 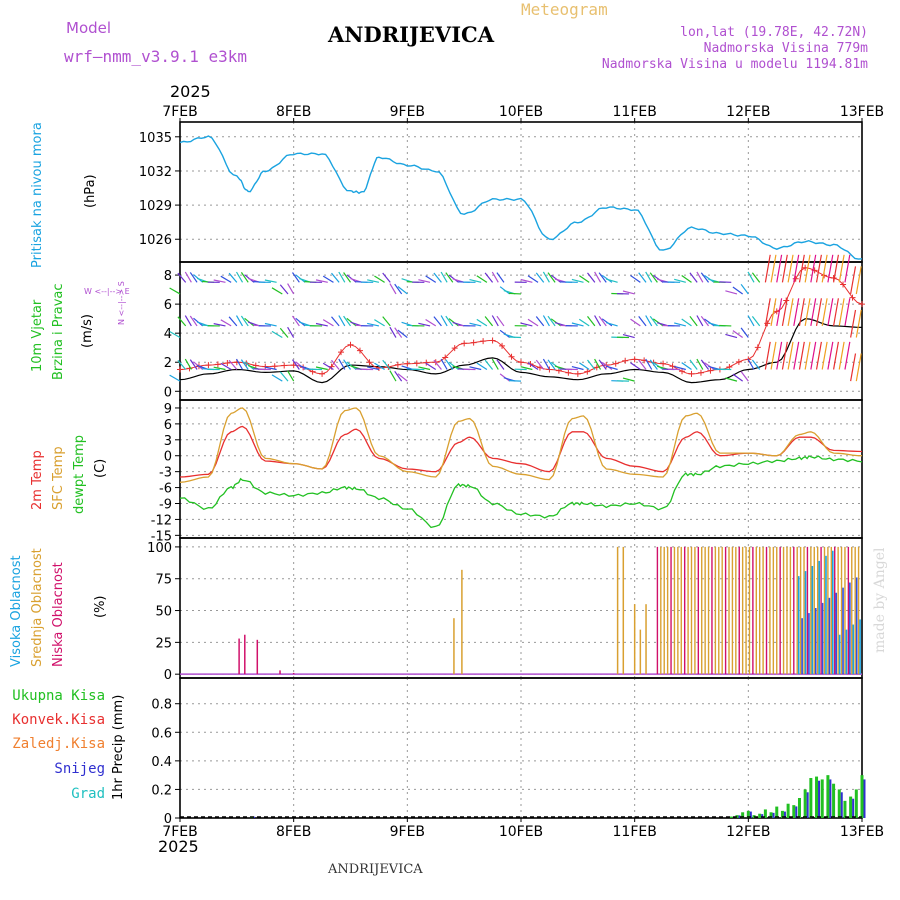 What do you see at coordinates (161, 733) in the screenshot?
I see `y-tick-label: 0.6` at bounding box center [161, 733].